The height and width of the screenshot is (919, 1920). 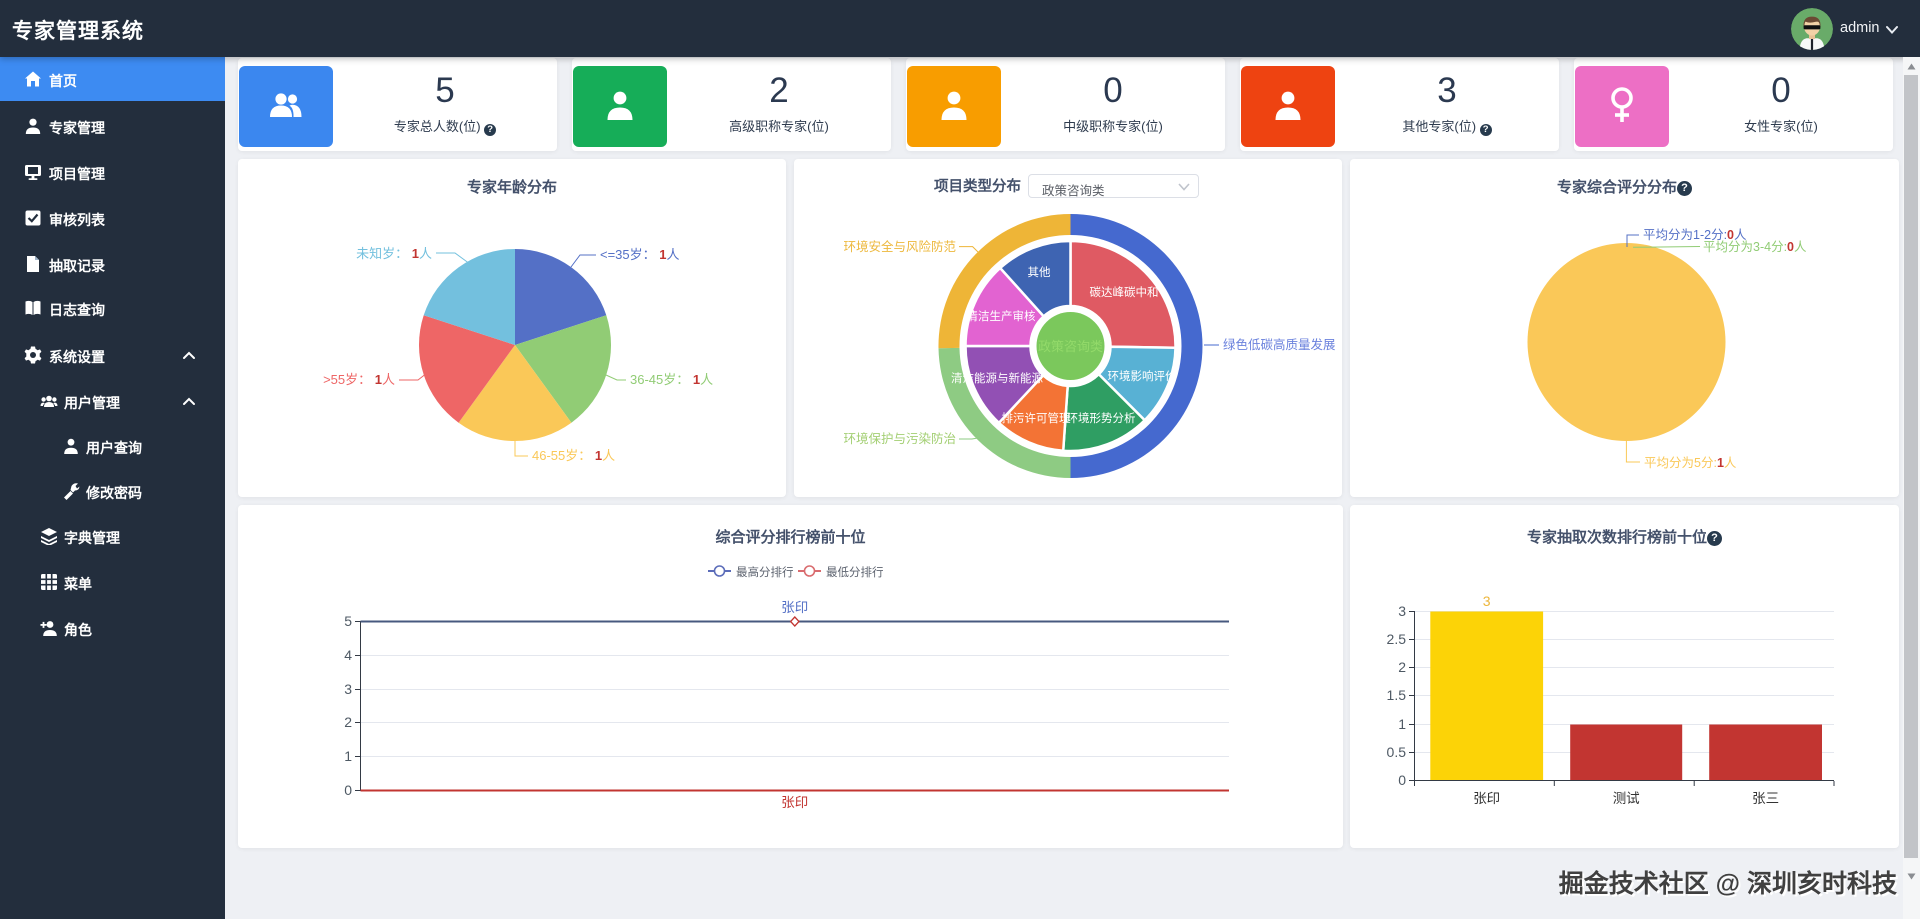 What do you see at coordinates (573, 455) in the screenshot?
I see `svg-text: 46-55岁： 1人` at bounding box center [573, 455].